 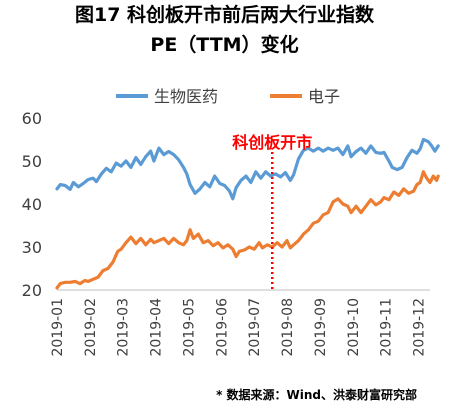 What do you see at coordinates (189, 327) in the screenshot?
I see `x-tick-label: 2019-05` at bounding box center [189, 327].